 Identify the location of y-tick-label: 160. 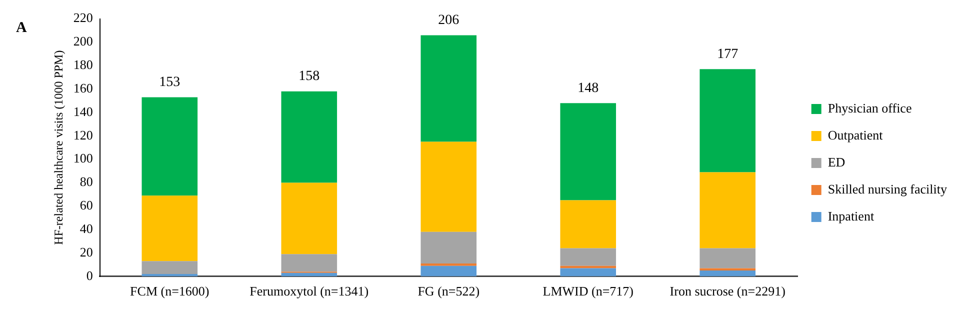
(83, 88).